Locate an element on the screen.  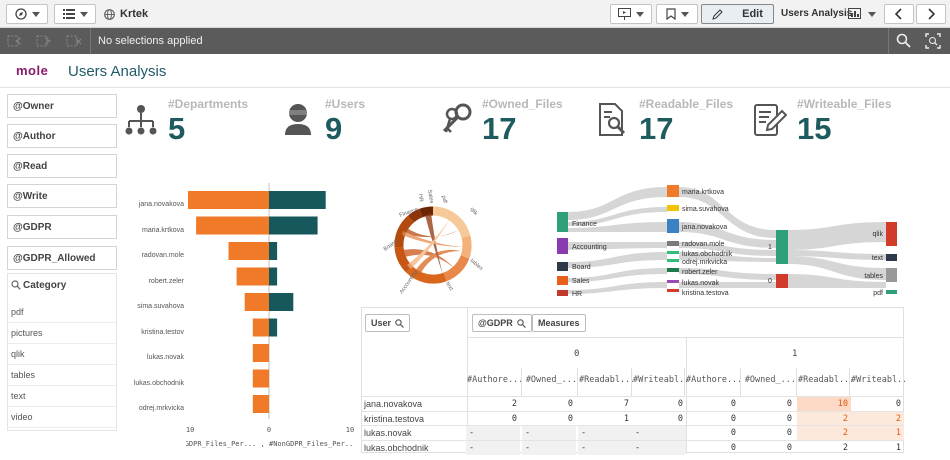
chord-arc-sales is located at coordinates (426, 212).